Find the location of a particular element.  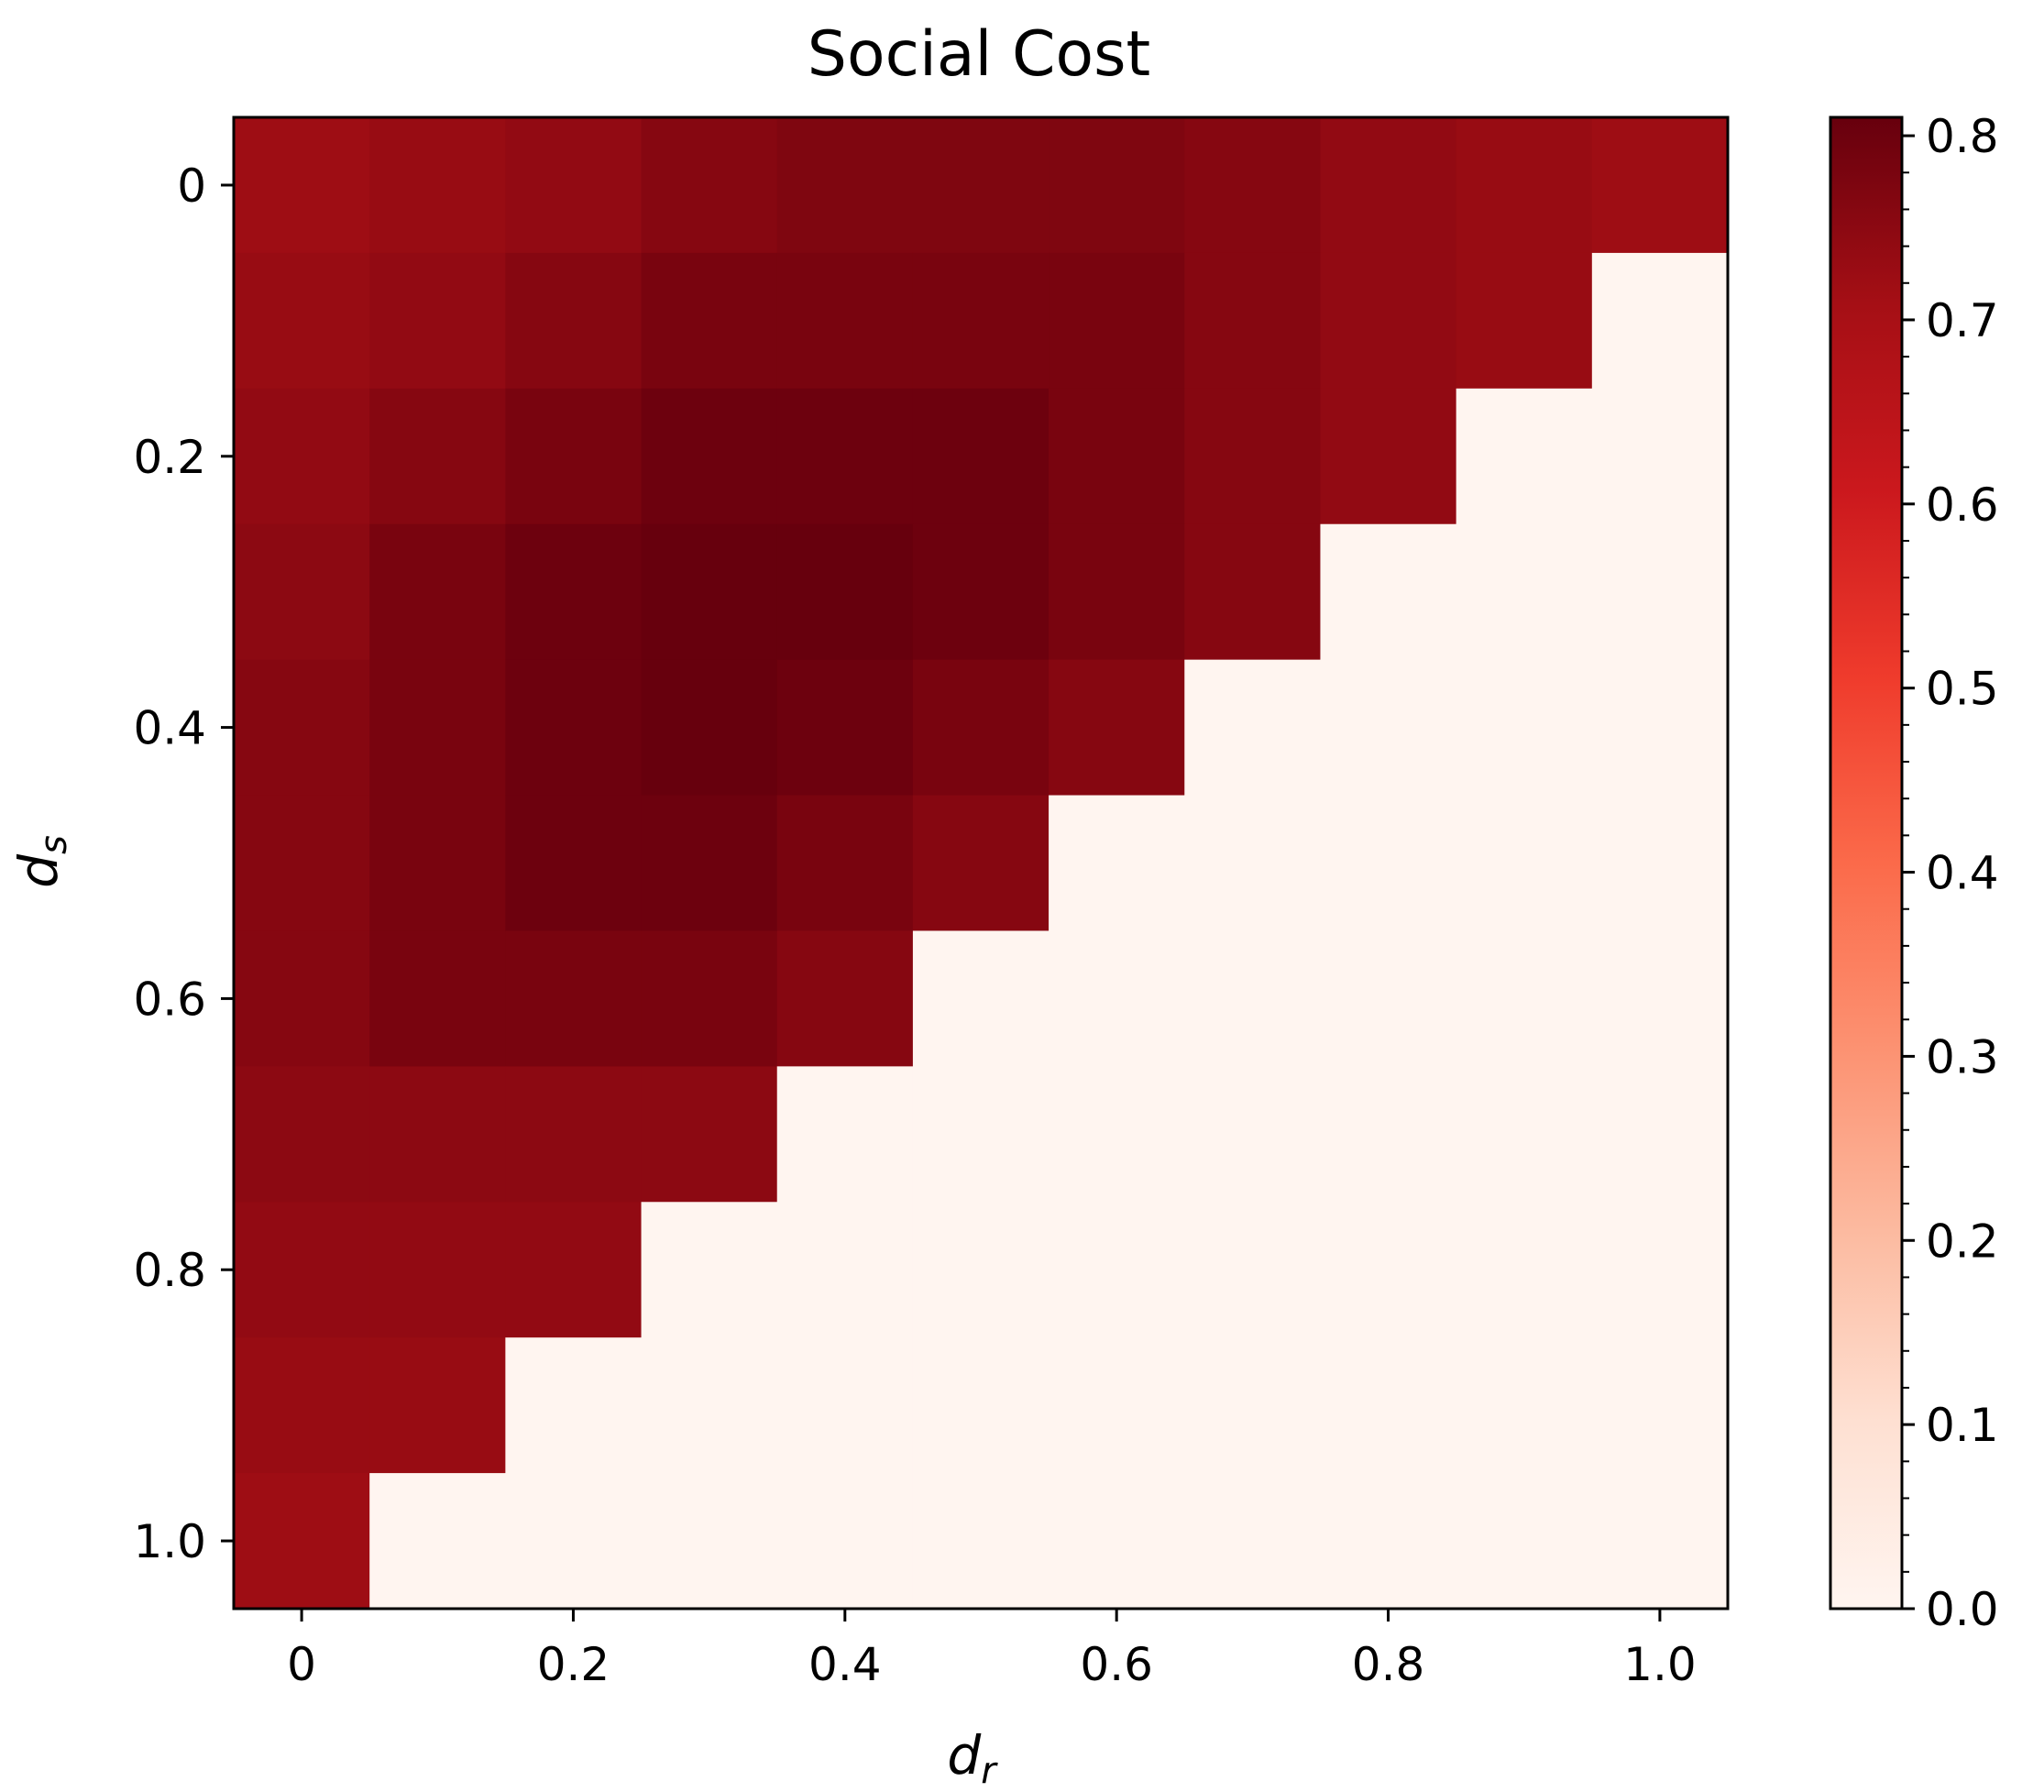

y-axis-label-main: d is located at coordinates (38, 870).